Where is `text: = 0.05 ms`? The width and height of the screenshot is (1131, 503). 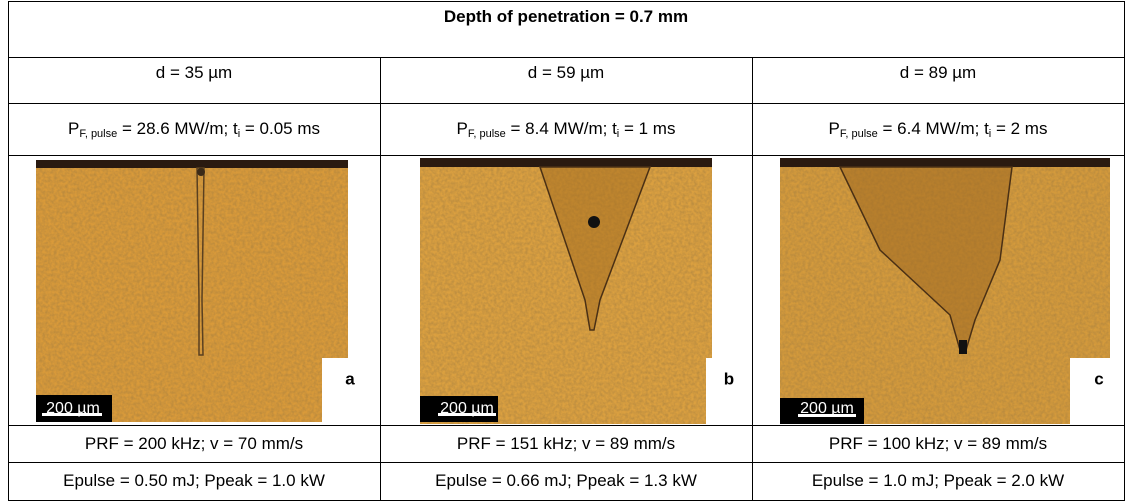 text: = 0.05 ms is located at coordinates (280, 128).